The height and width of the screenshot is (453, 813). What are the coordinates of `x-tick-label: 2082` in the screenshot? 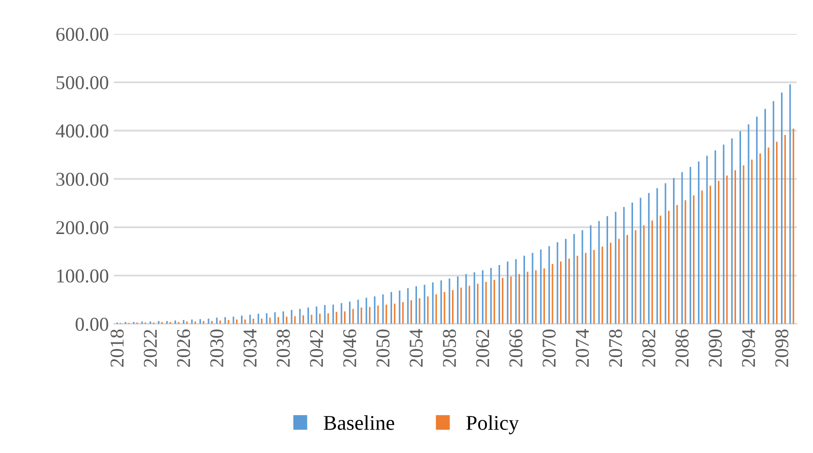 It's located at (649, 348).